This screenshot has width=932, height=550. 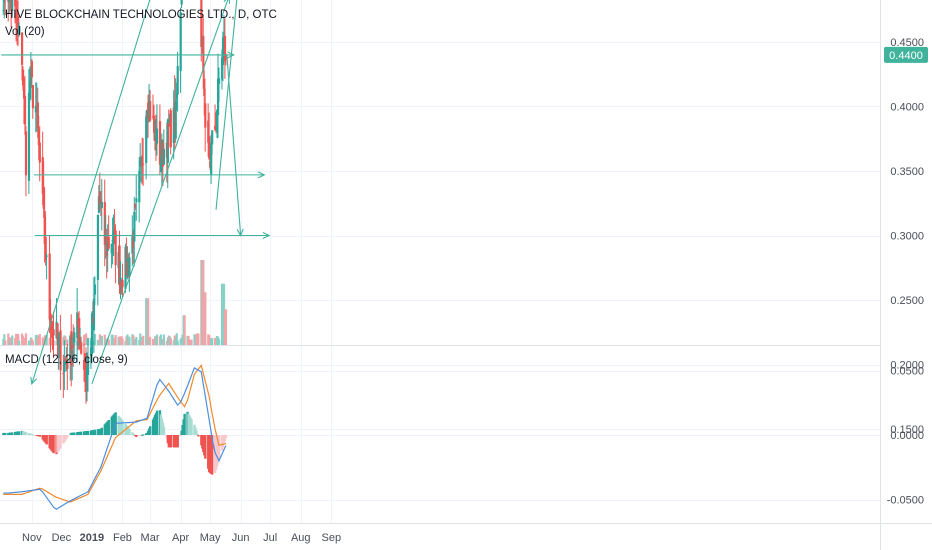 What do you see at coordinates (907, 237) in the screenshot?
I see `price-tick-label: 0.3000` at bounding box center [907, 237].